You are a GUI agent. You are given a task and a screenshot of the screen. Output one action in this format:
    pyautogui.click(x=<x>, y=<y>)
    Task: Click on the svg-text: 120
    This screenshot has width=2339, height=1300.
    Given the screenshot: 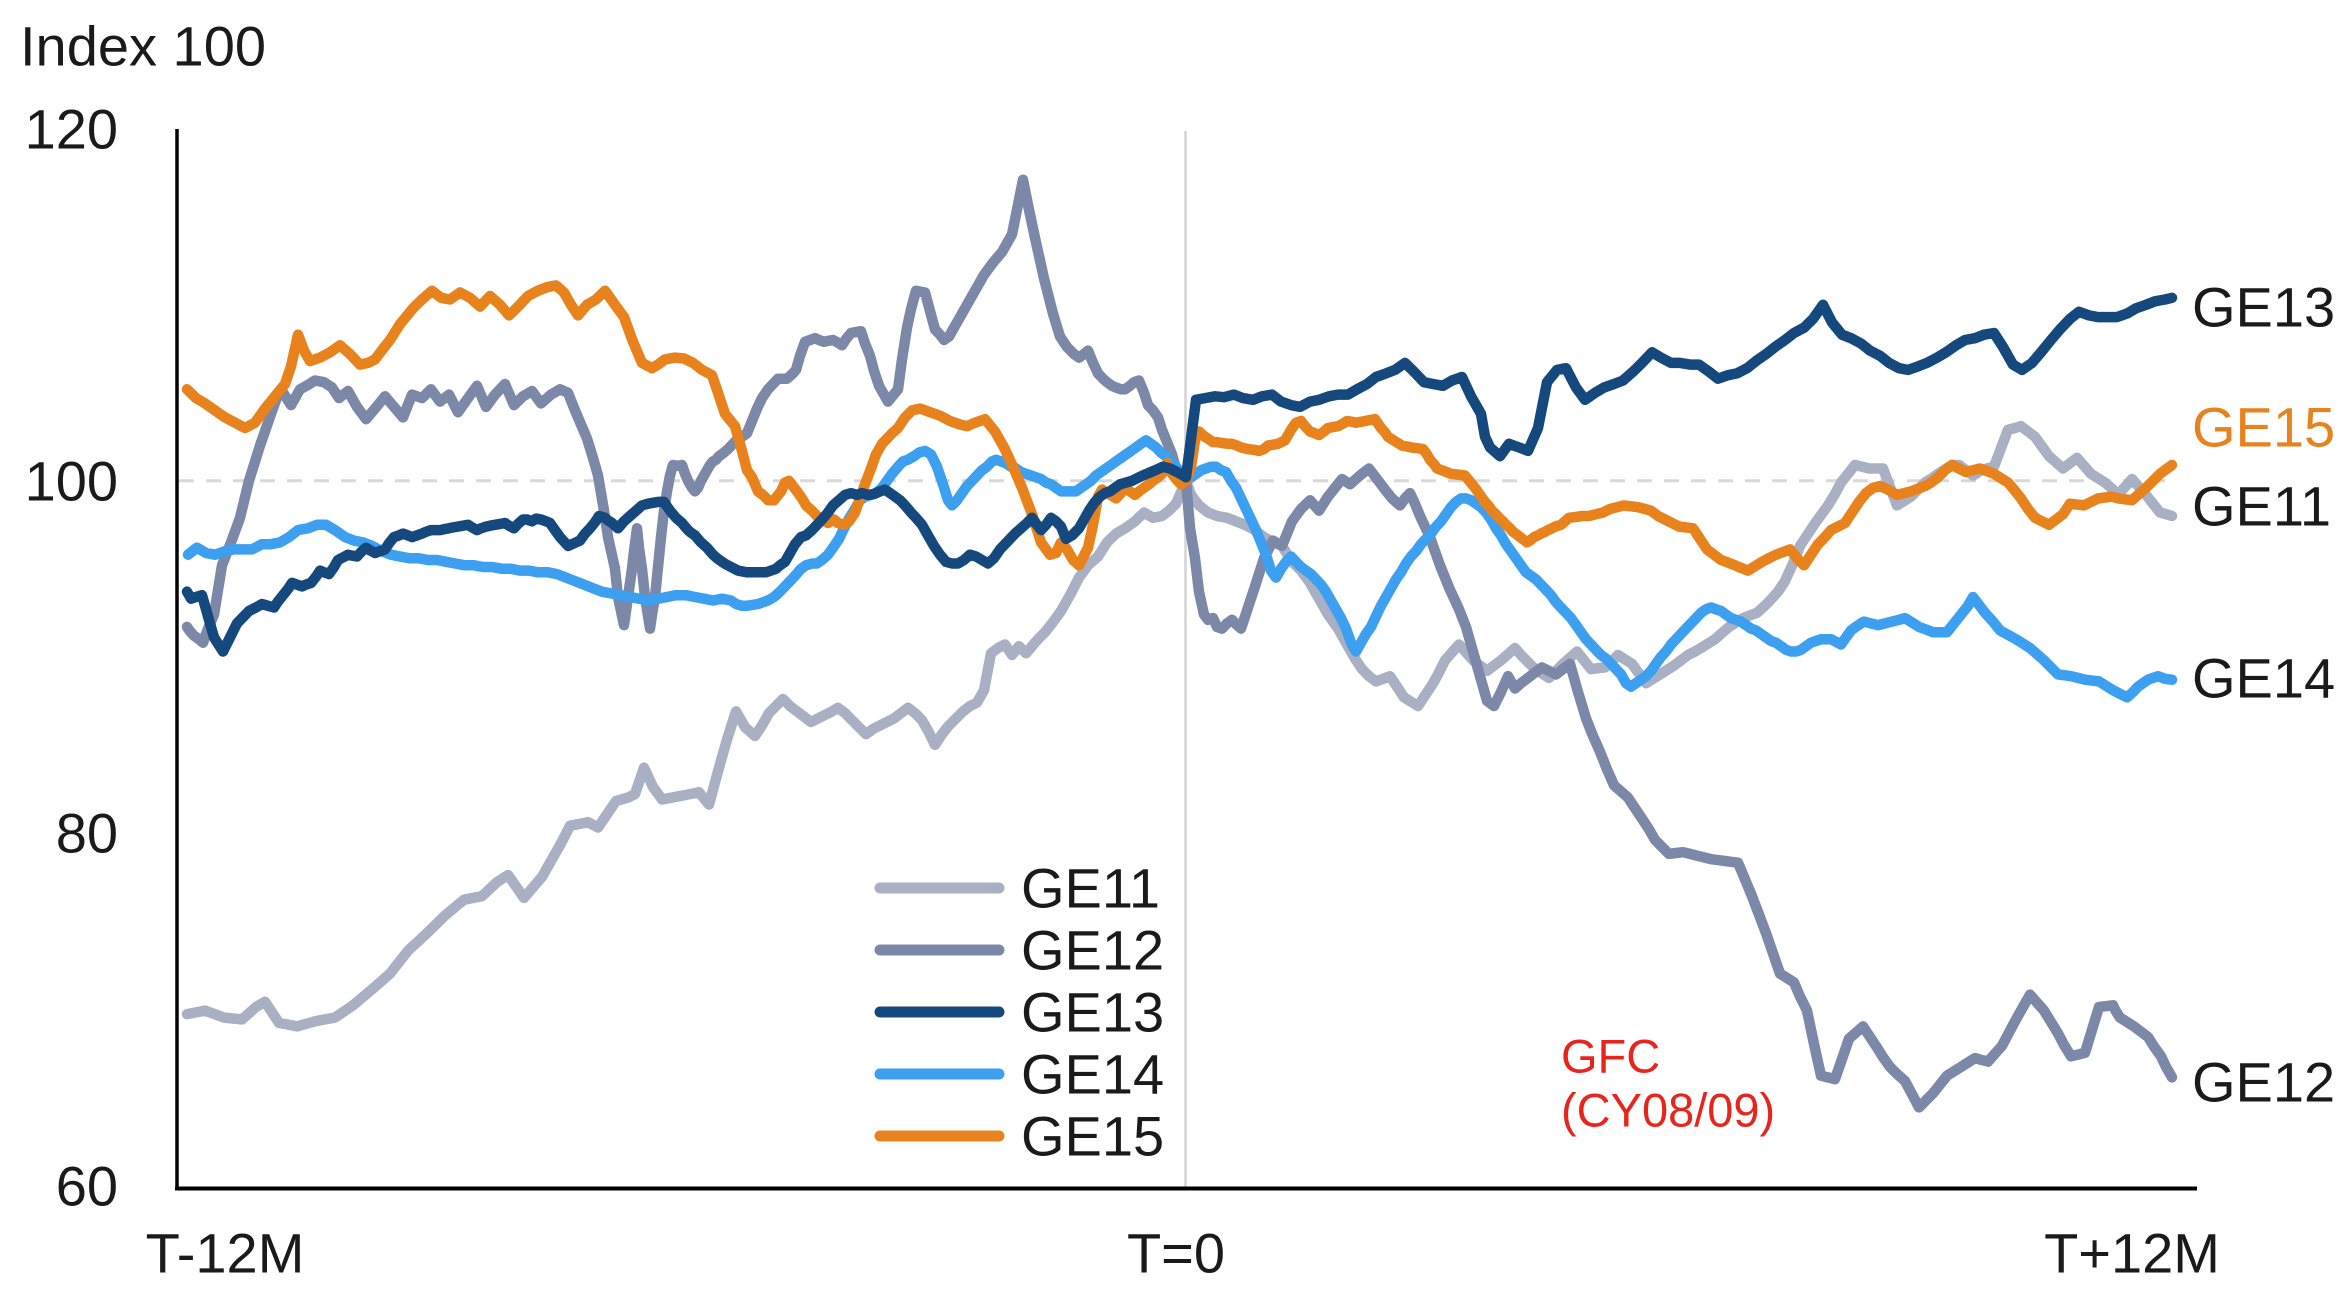 What is the action you would take?
    pyautogui.click(x=71, y=129)
    